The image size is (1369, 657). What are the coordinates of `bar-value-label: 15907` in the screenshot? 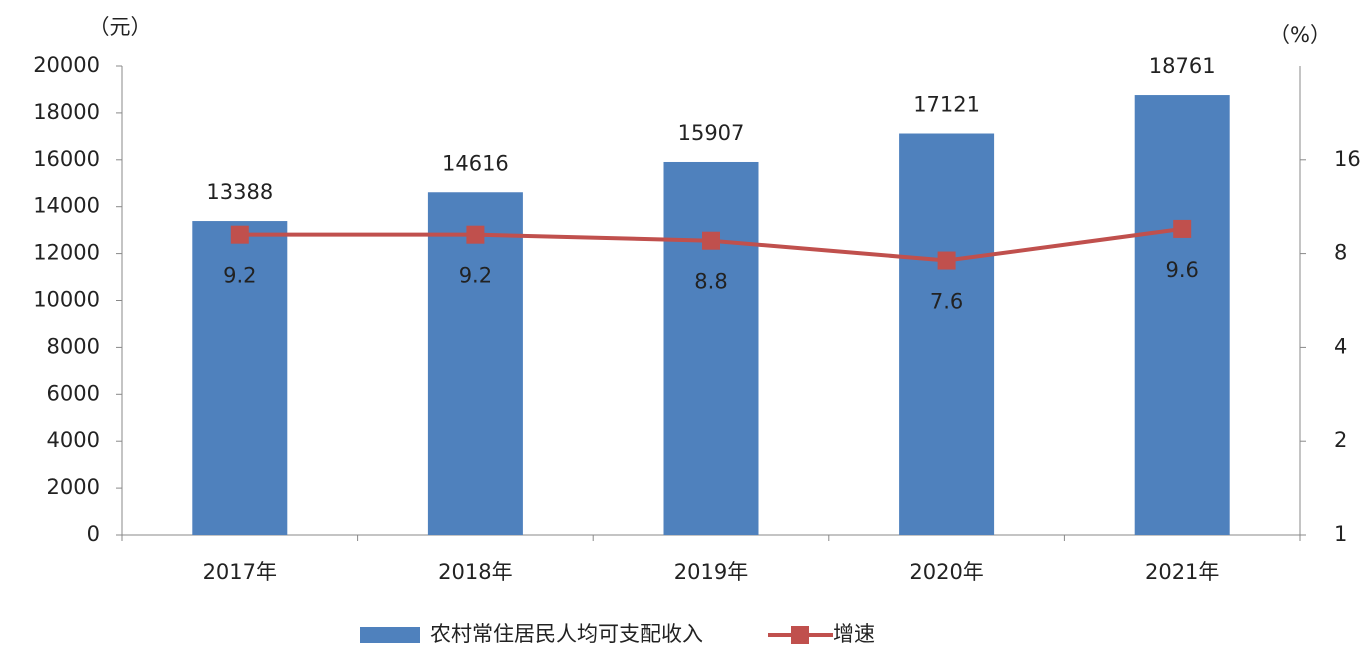 It's located at (711, 133).